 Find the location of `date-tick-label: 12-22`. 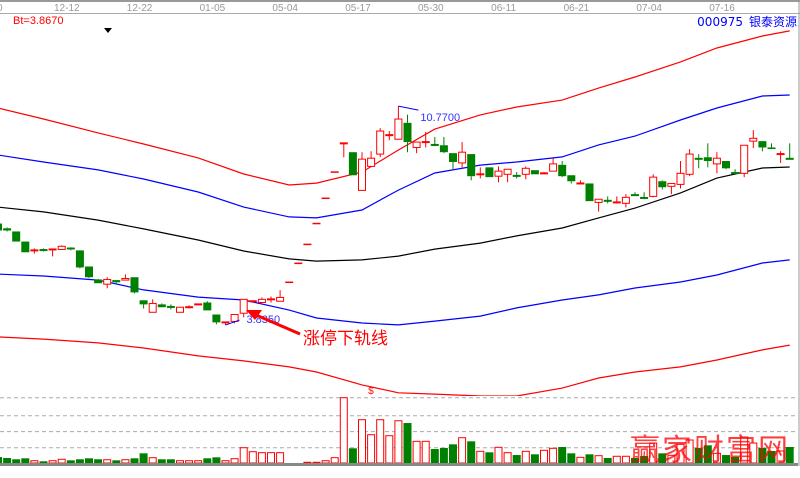

date-tick-label: 12-22 is located at coordinates (140, 8).